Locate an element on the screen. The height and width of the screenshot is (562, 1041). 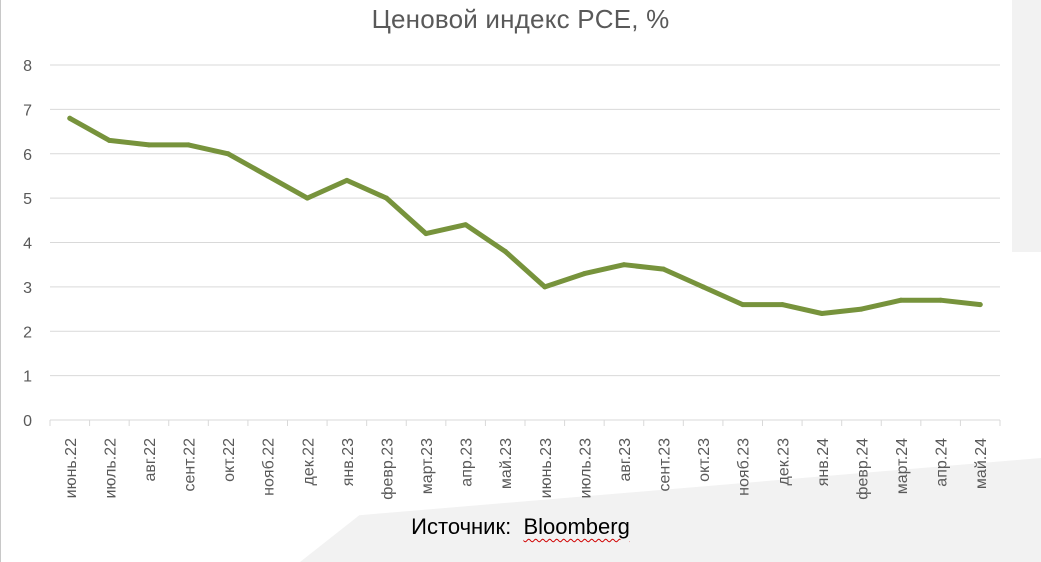
x-tick-label: сент.23 is located at coordinates (665, 465).